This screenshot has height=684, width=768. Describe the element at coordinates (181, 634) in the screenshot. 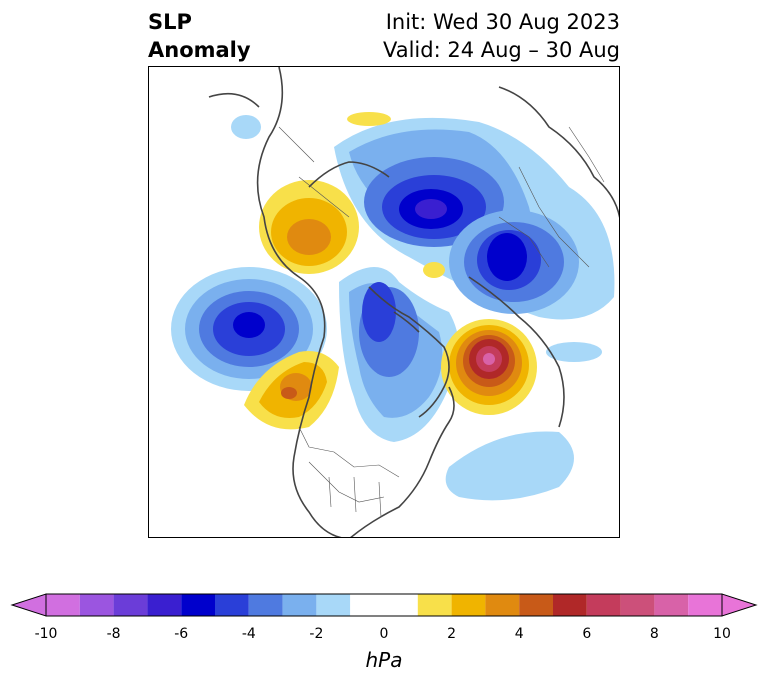

I see `colorbar-tick-label: -6` at that location.